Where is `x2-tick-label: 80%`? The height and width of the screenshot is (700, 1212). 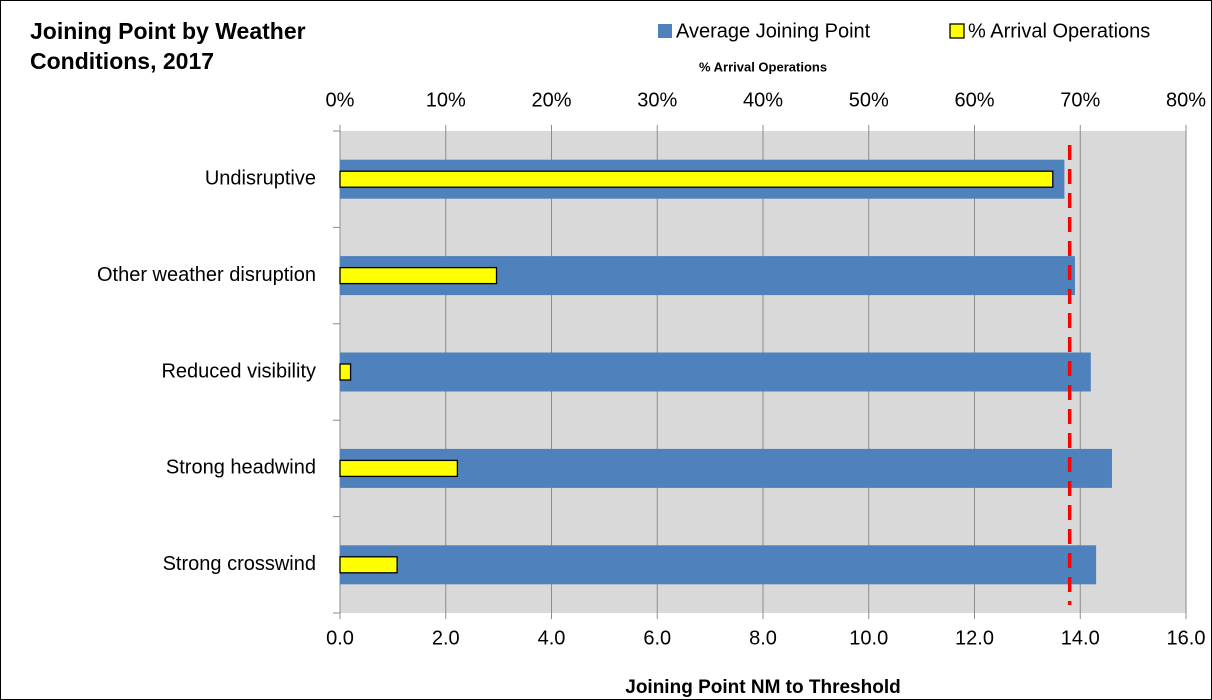
x2-tick-label: 80% is located at coordinates (1186, 100).